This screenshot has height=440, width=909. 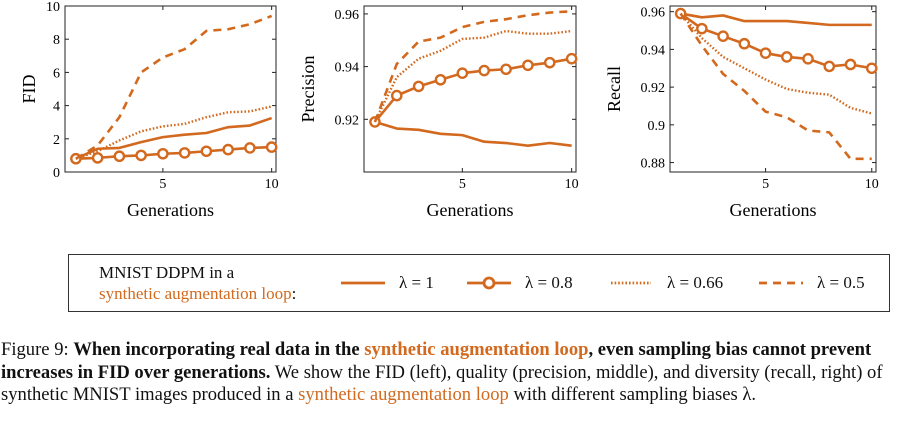 What do you see at coordinates (56, 107) in the screenshot?
I see `y-tick-label: 4` at bounding box center [56, 107].